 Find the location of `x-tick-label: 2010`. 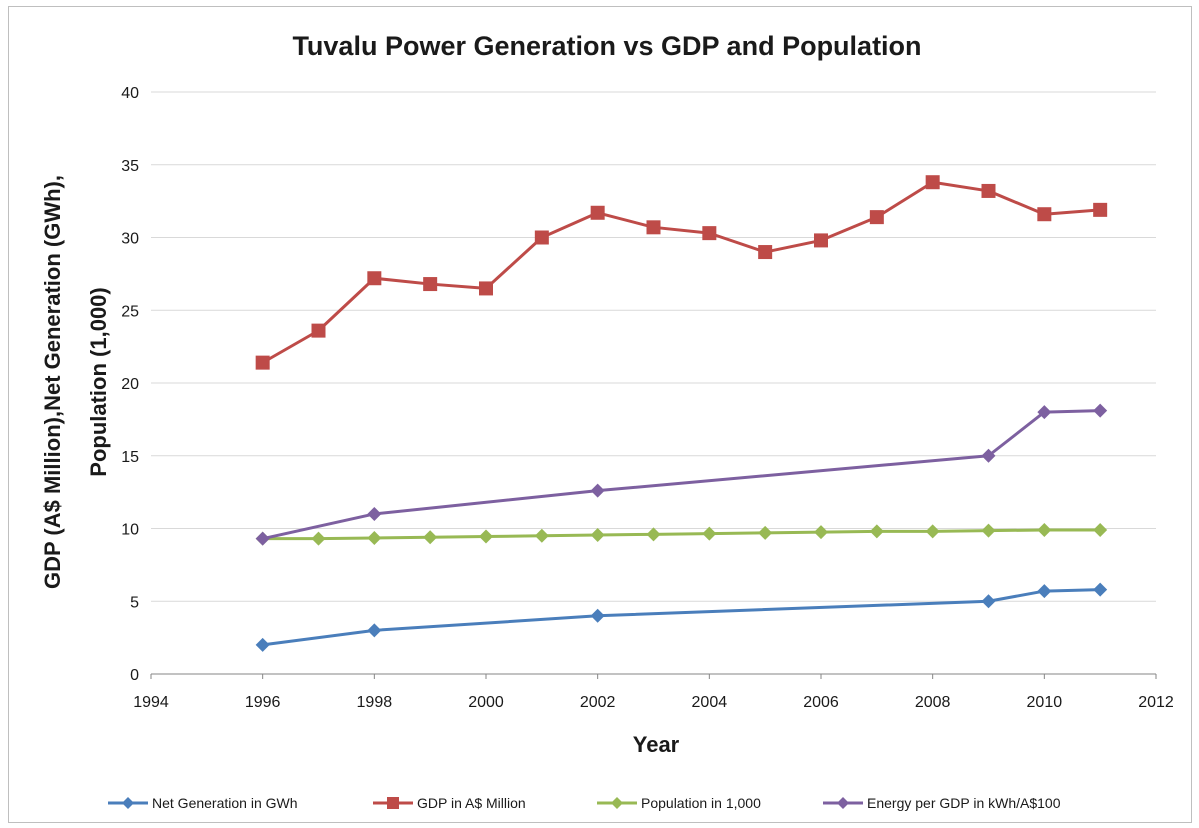

x-tick-label: 2010 is located at coordinates (1045, 702).